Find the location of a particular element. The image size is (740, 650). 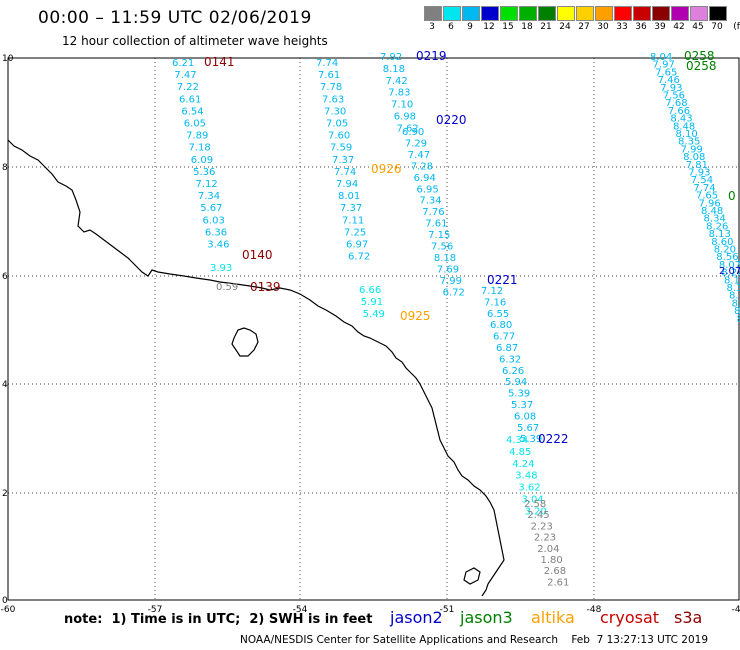

swh-value: 4.85 is located at coordinates (520, 452).